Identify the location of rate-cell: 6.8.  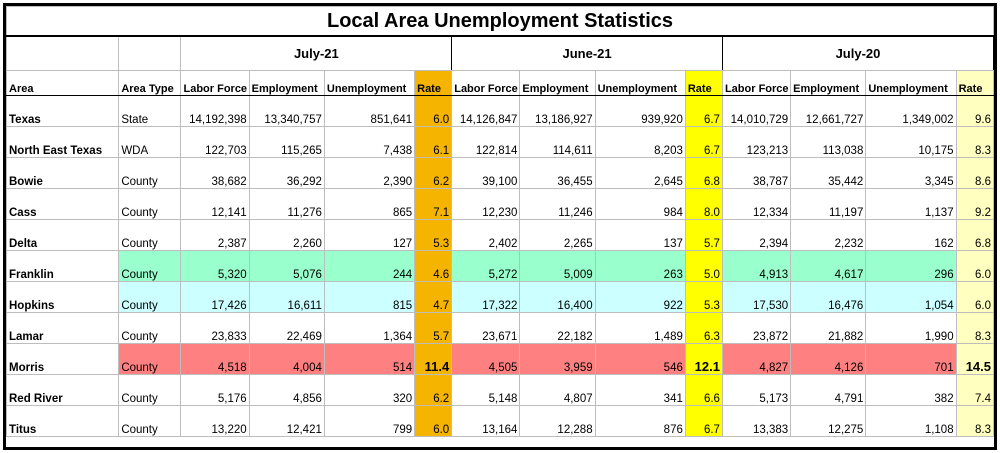
(975, 235).